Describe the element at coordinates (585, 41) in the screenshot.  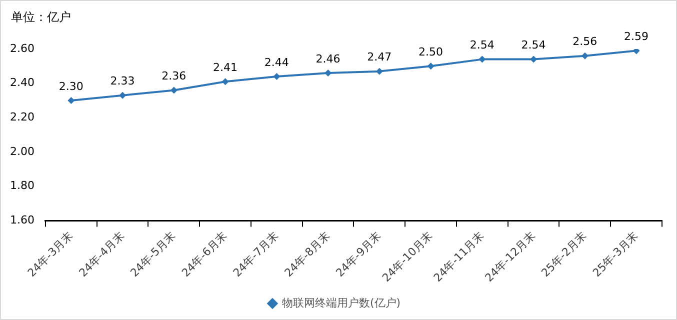
I see `data-label: 2.56` at that location.